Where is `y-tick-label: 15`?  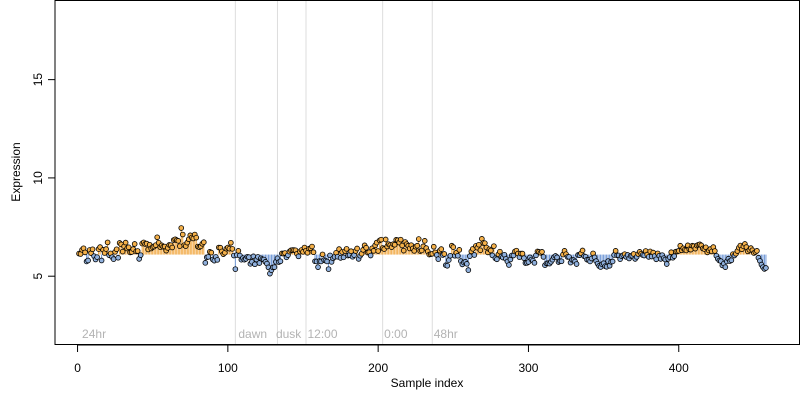 y-tick-label: 15 is located at coordinates (38, 80).